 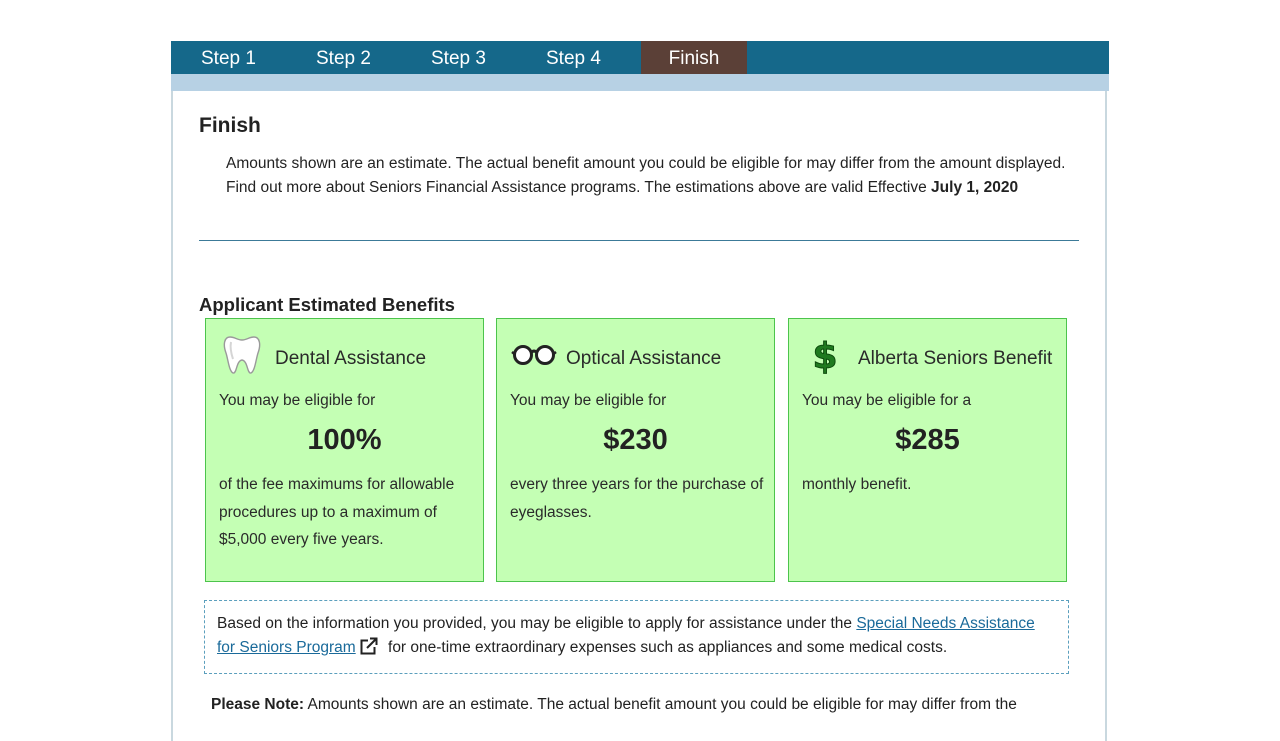 What do you see at coordinates (694, 63) in the screenshot?
I see `tab-finish: Finish` at bounding box center [694, 63].